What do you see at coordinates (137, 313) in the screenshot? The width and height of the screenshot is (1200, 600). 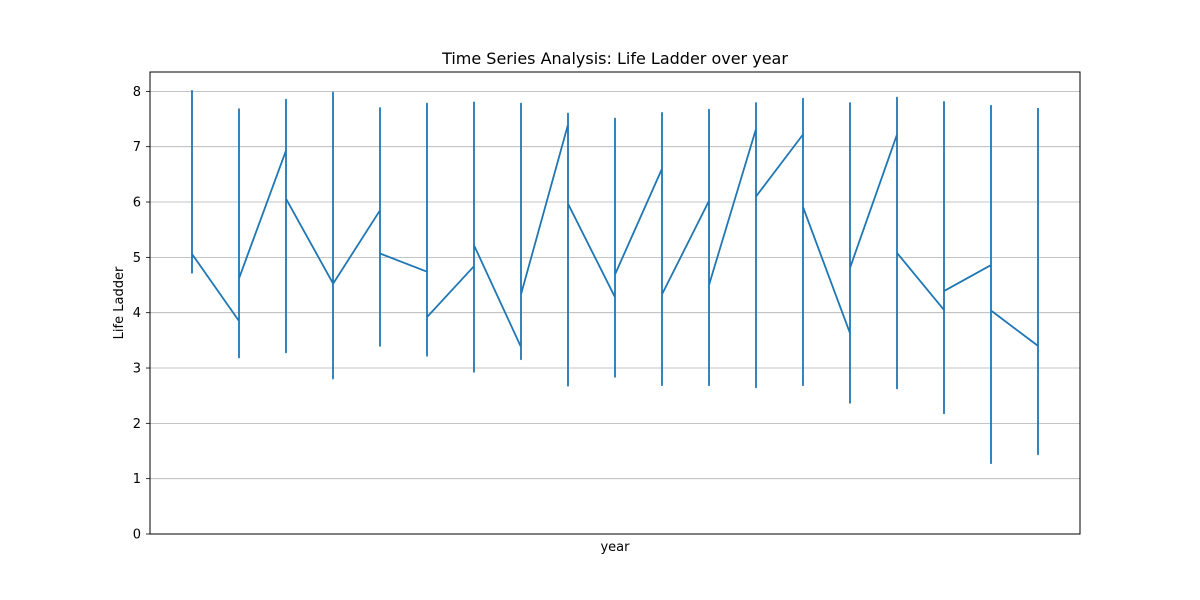 I see `y-tick-label: 4` at bounding box center [137, 313].